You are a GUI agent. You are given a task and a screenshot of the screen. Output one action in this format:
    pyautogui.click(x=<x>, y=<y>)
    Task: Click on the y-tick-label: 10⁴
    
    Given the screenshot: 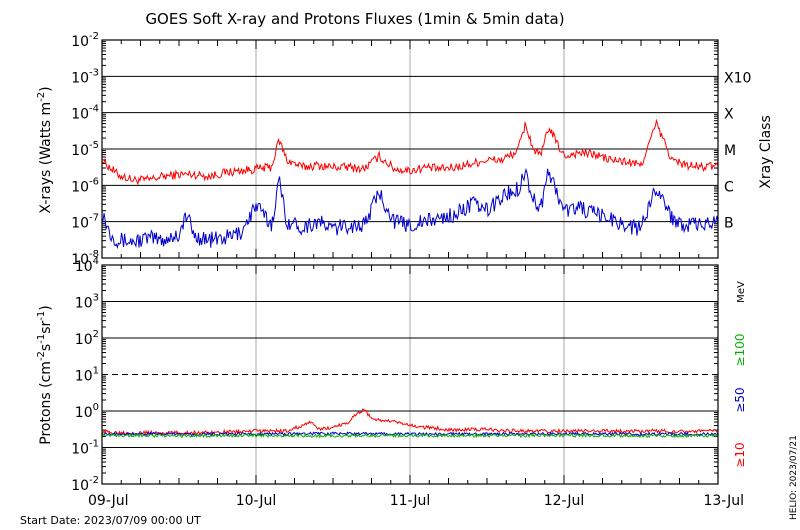 What is the action you would take?
    pyautogui.click(x=87, y=265)
    